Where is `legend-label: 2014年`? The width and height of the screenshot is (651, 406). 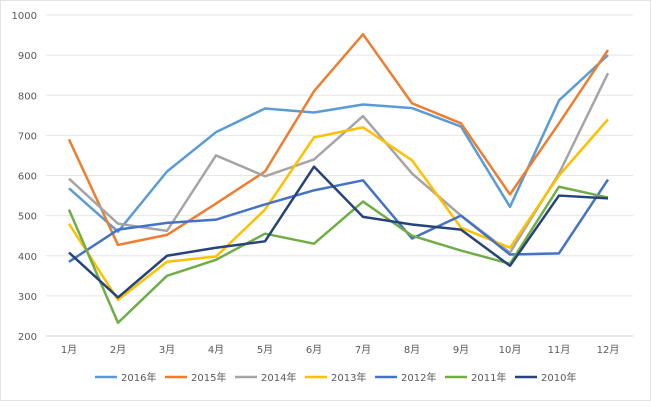
legend-label: 2014年 is located at coordinates (278, 377).